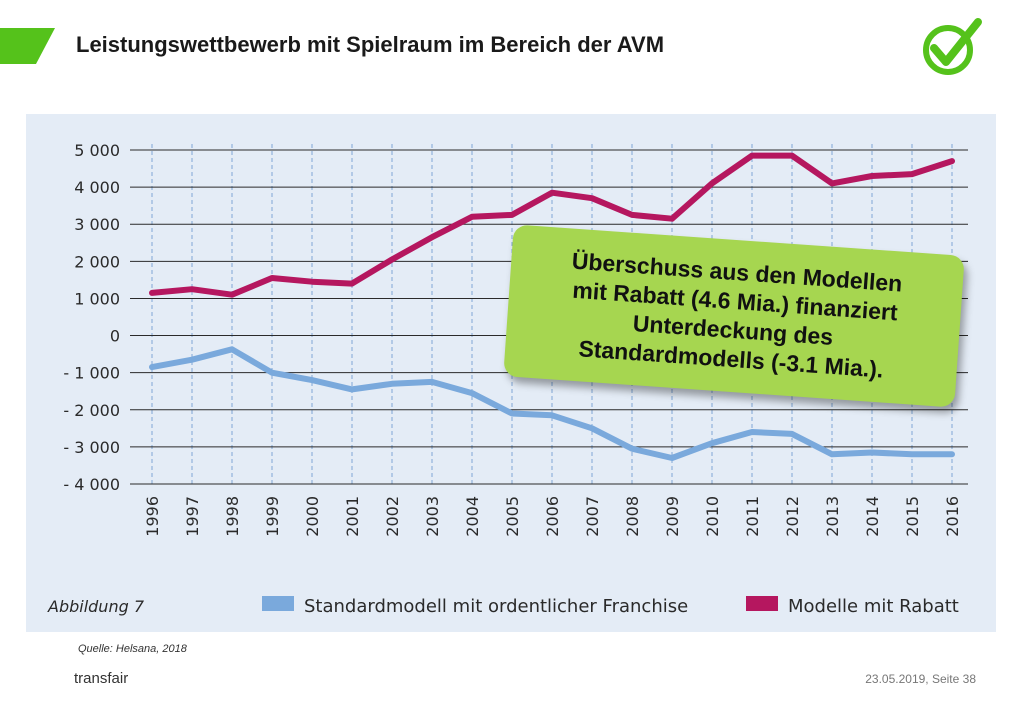 The image size is (1024, 709). I want to click on x-tick-label: 2009, so click(672, 516).